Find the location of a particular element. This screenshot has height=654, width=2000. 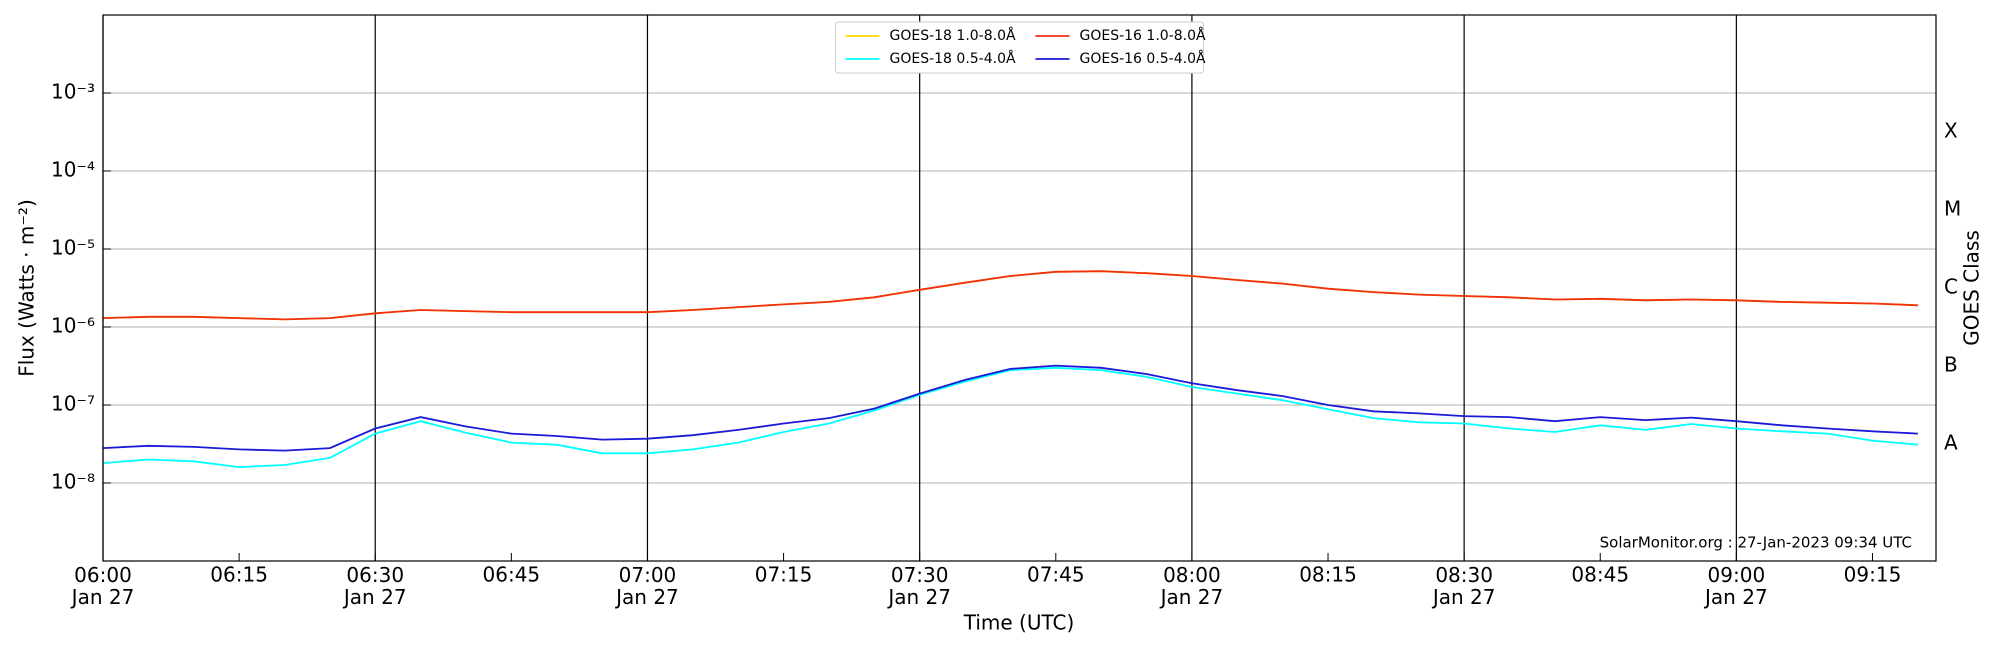

x-tick-label: 07:15 is located at coordinates (784, 575).